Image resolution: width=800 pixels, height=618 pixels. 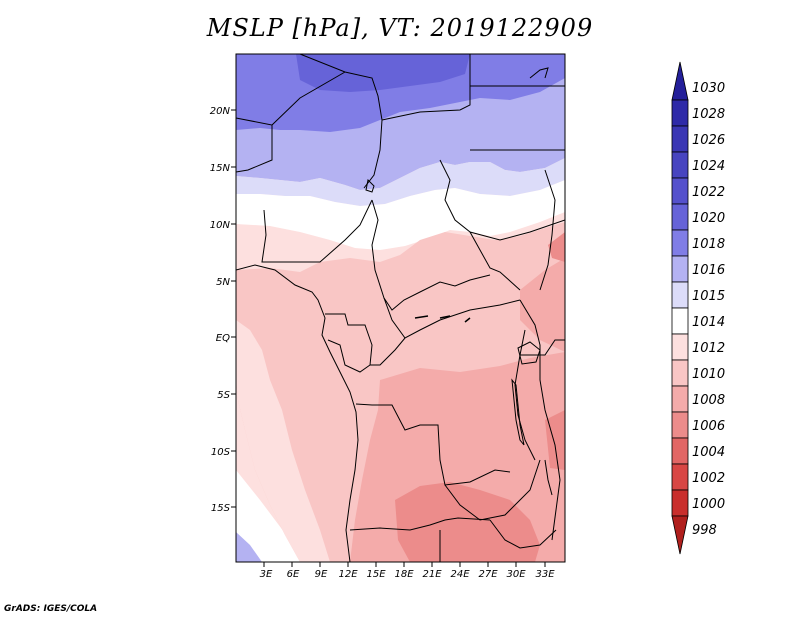 What do you see at coordinates (555, 440) in the screenshot?
I see `field-1006-tanzania` at bounding box center [555, 440].